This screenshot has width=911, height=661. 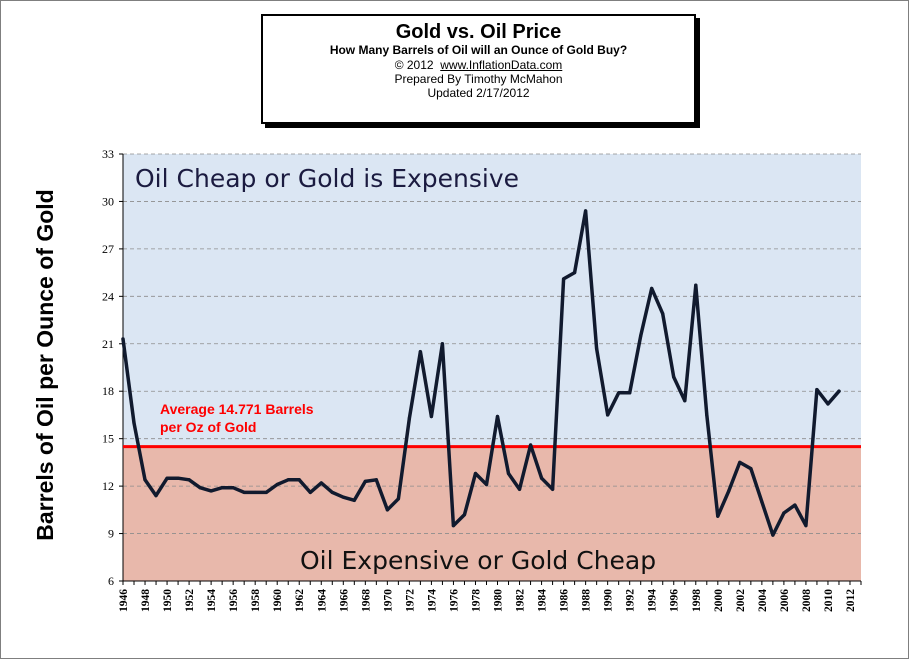 I want to click on y-tick-label: 12, so click(x=108, y=486).